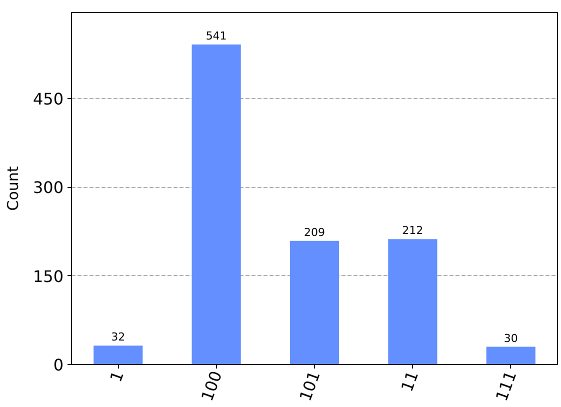 The height and width of the screenshot is (407, 561). I want to click on y-tick-label: 300, so click(48, 188).